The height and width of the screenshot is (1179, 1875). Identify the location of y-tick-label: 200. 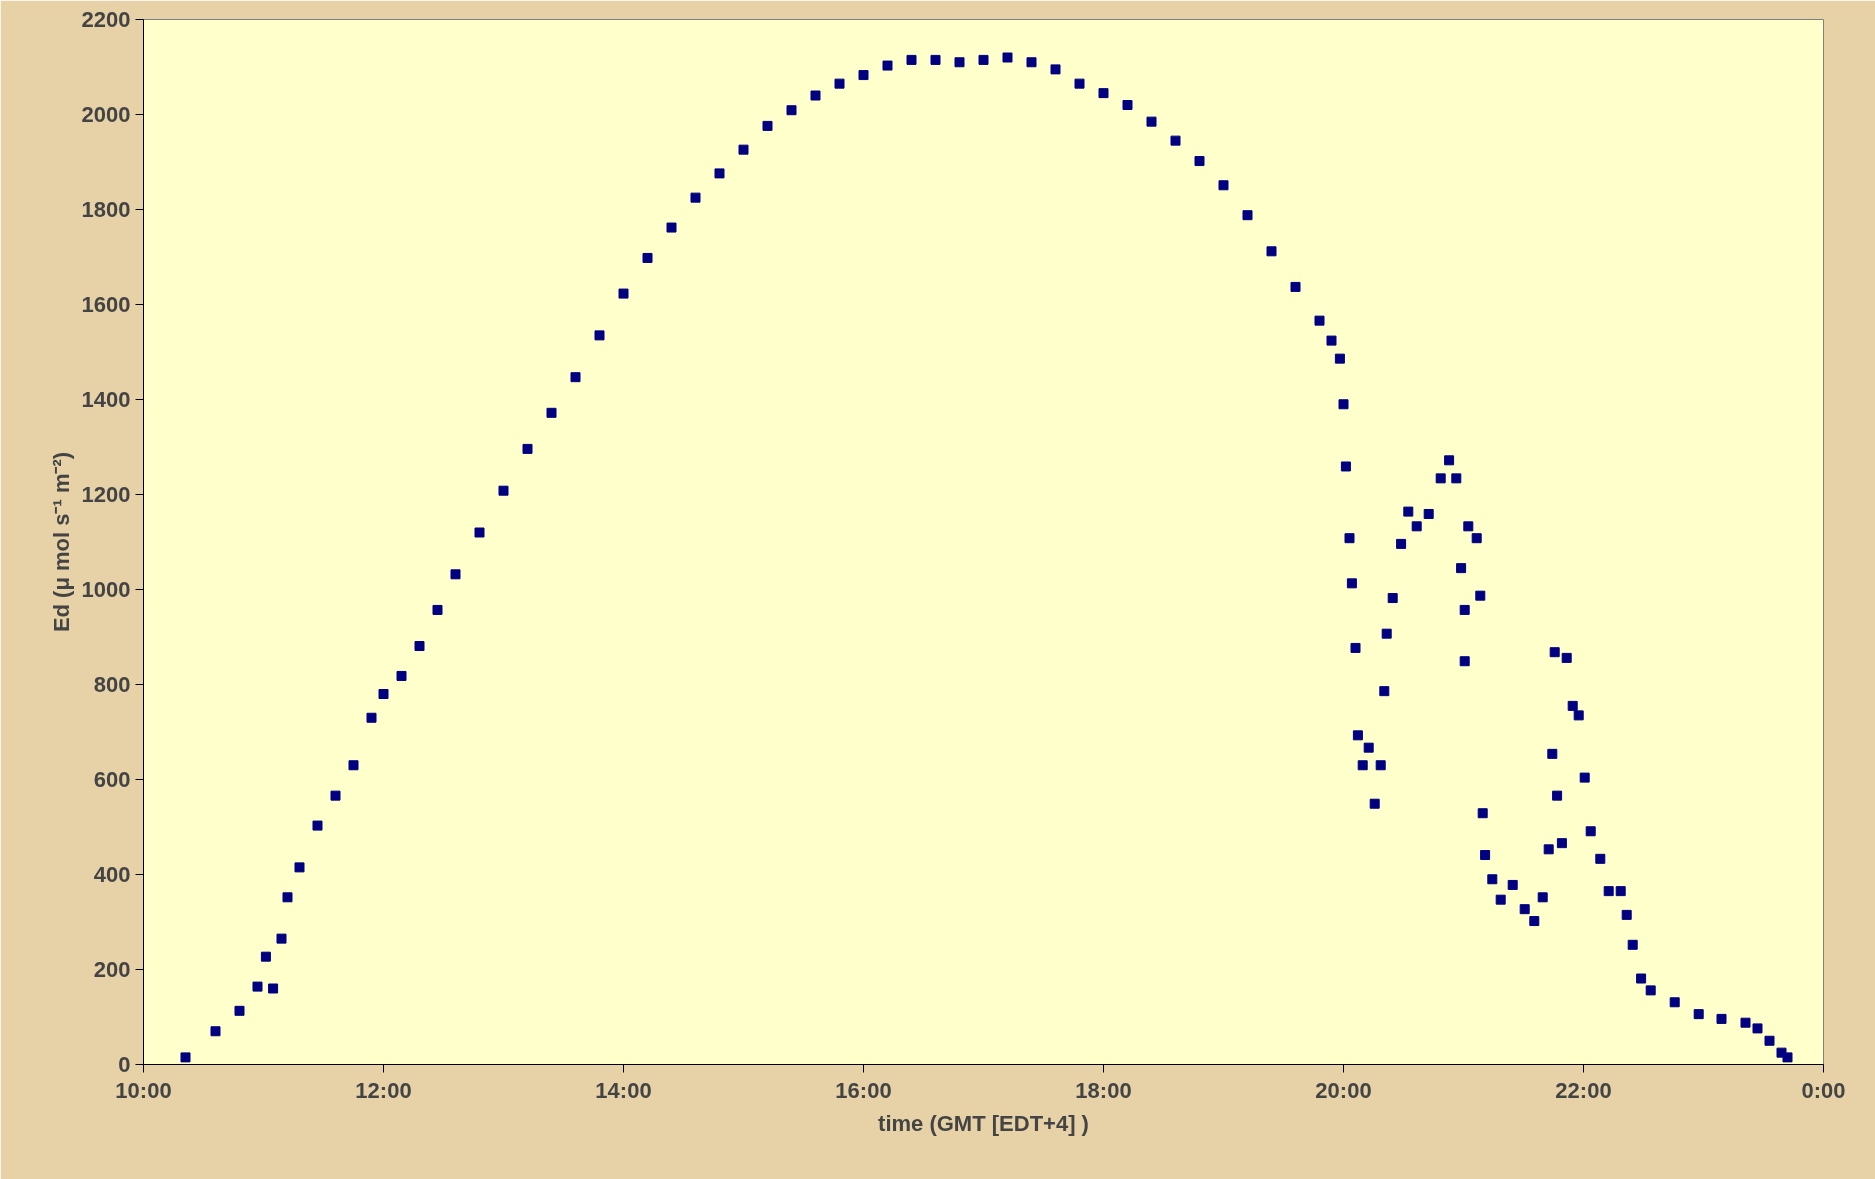
(112, 969).